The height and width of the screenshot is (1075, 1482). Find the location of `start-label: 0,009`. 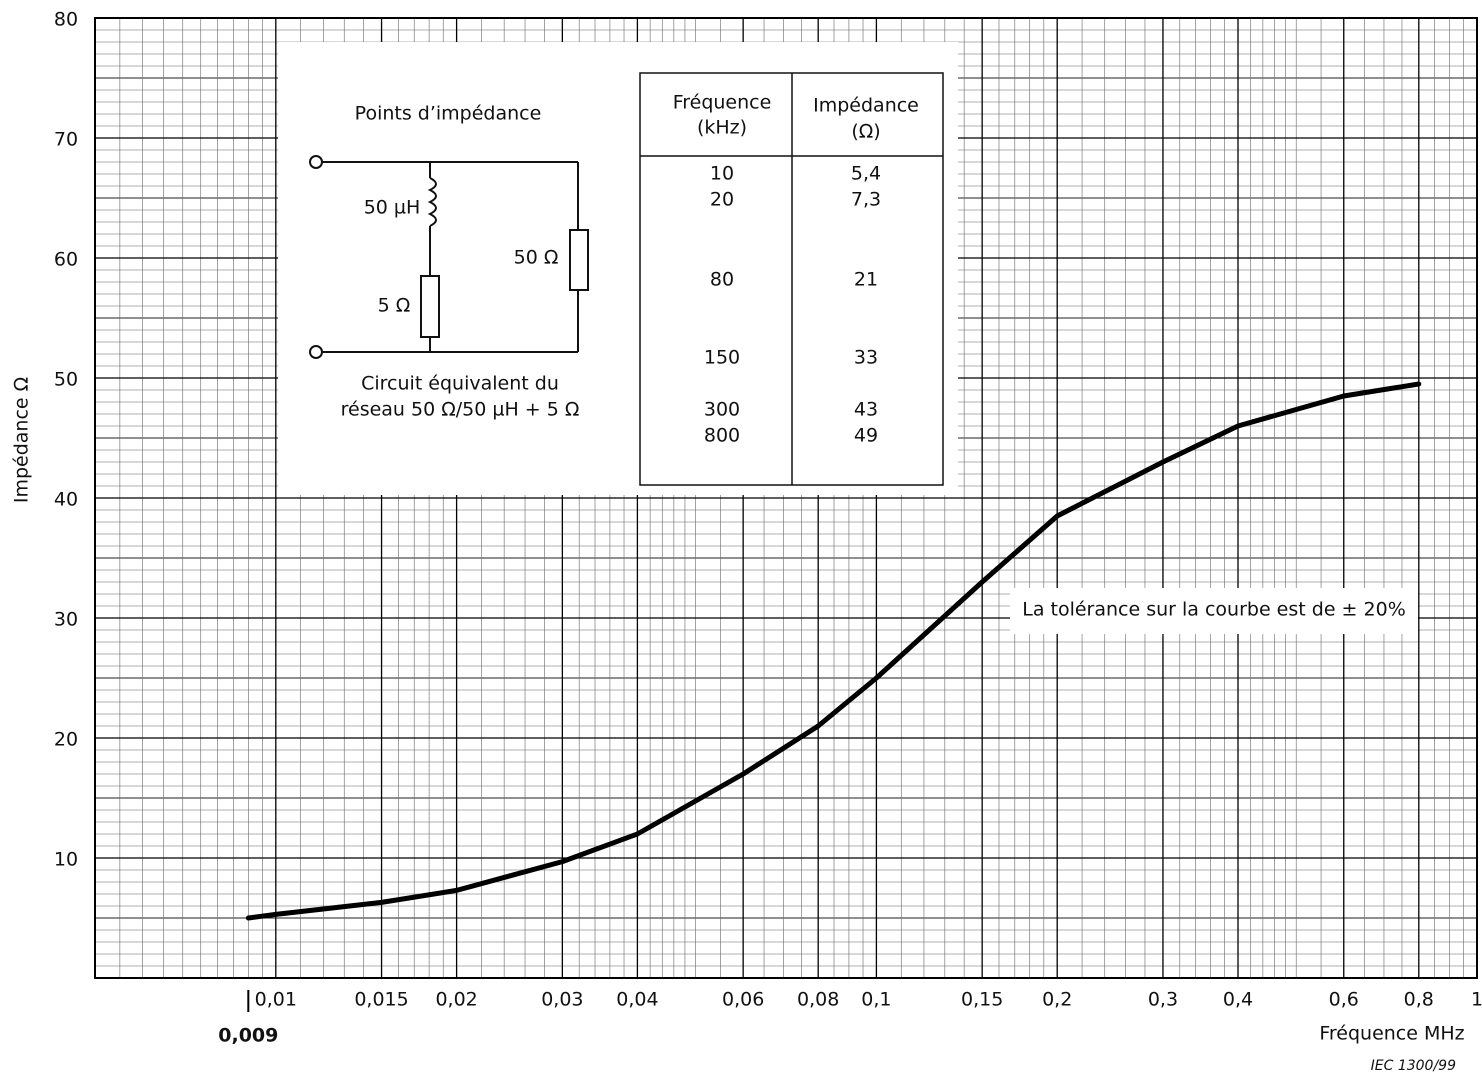

start-label: 0,009 is located at coordinates (248, 1036).